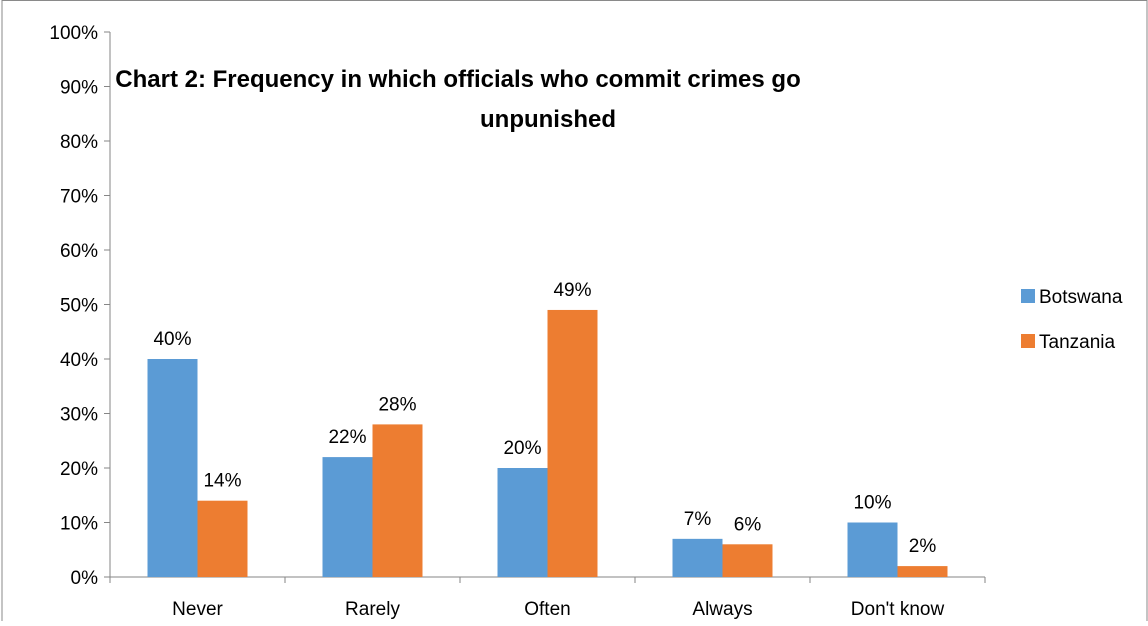 This screenshot has height=626, width=1148. I want to click on data-label-tanzania: 14%, so click(222, 481).